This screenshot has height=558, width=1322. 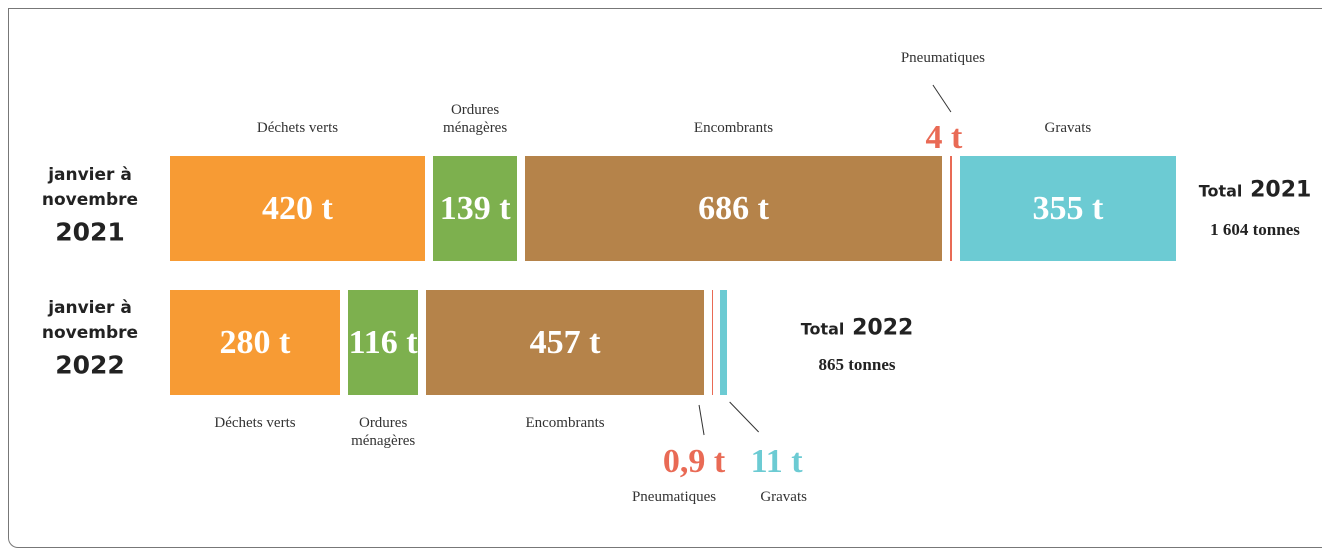 I want to click on total-title: Total 2022, so click(x=857, y=328).